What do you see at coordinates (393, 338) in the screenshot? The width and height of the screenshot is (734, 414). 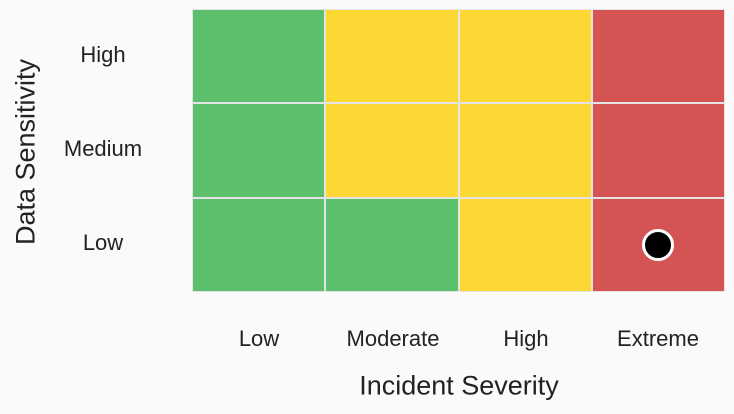 I see `col-label-moderate: Moderate` at bounding box center [393, 338].